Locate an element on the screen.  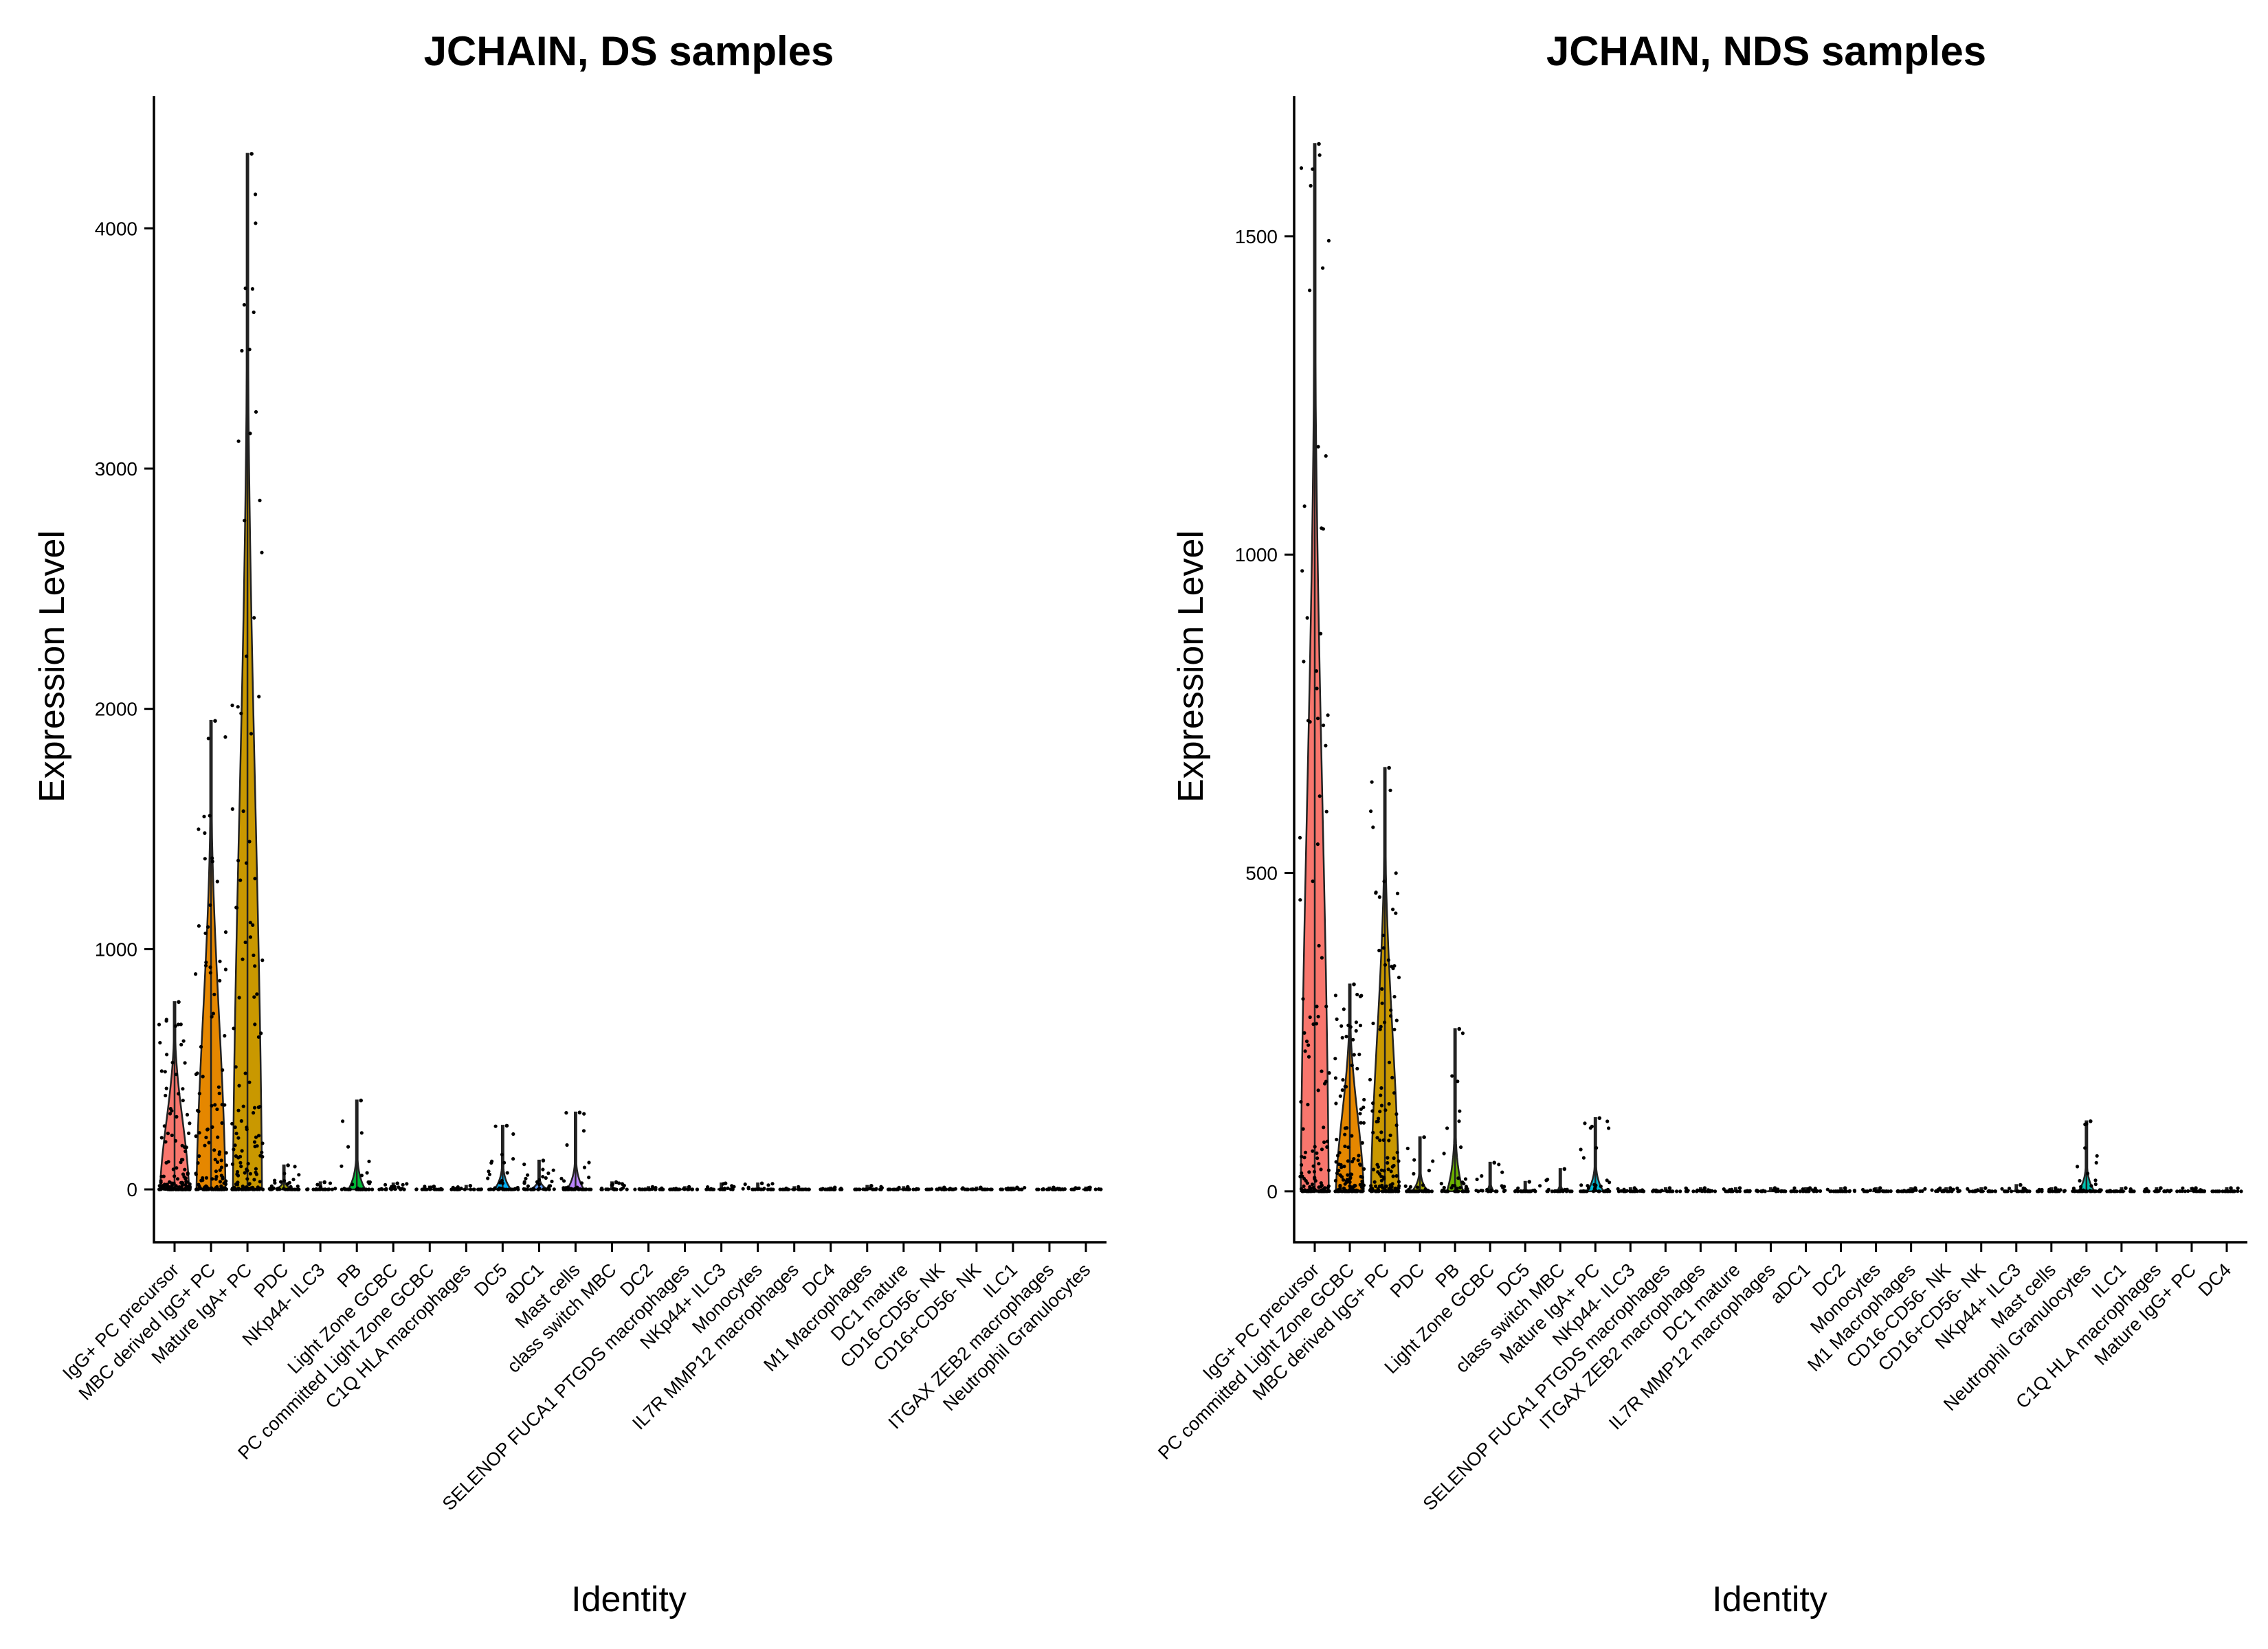
ds-max-point is located at coordinates (1090, 1187).